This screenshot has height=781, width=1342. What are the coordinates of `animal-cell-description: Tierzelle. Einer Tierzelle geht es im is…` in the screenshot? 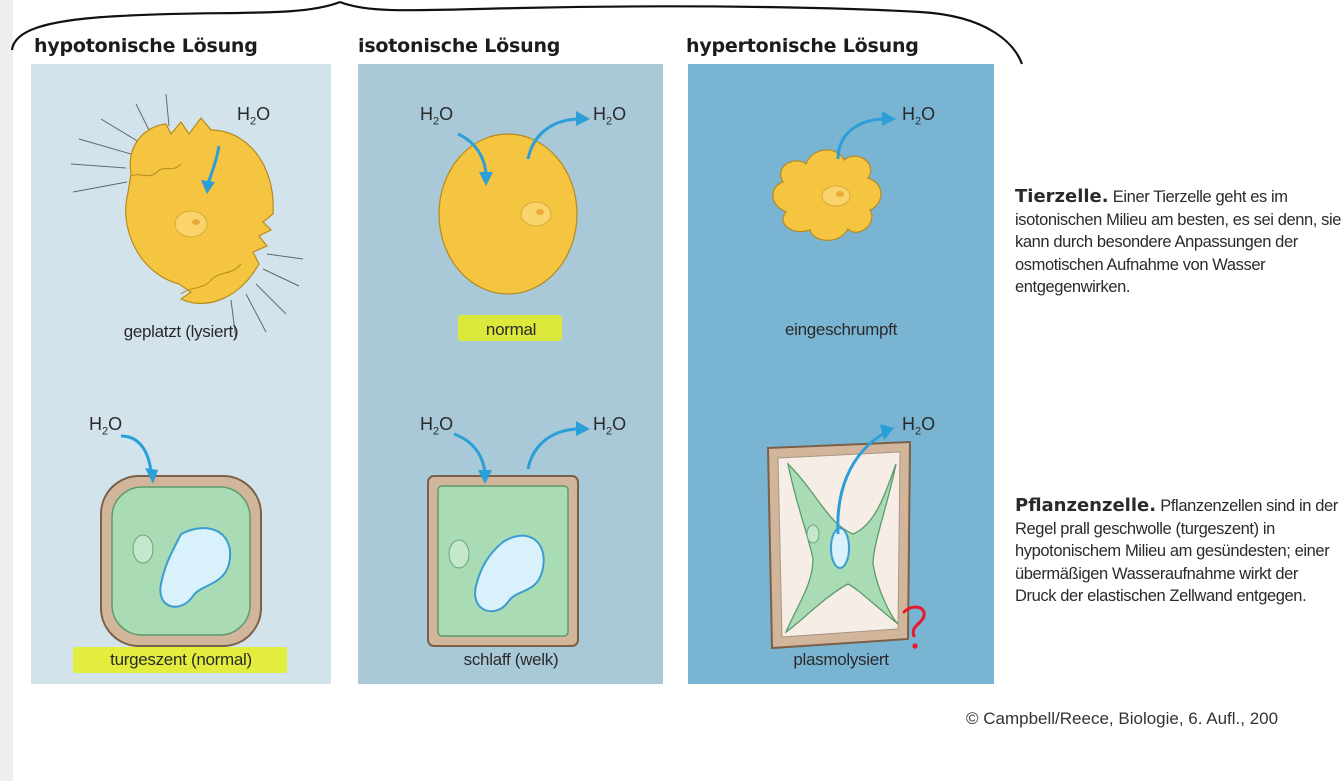 It's located at (1178, 242).